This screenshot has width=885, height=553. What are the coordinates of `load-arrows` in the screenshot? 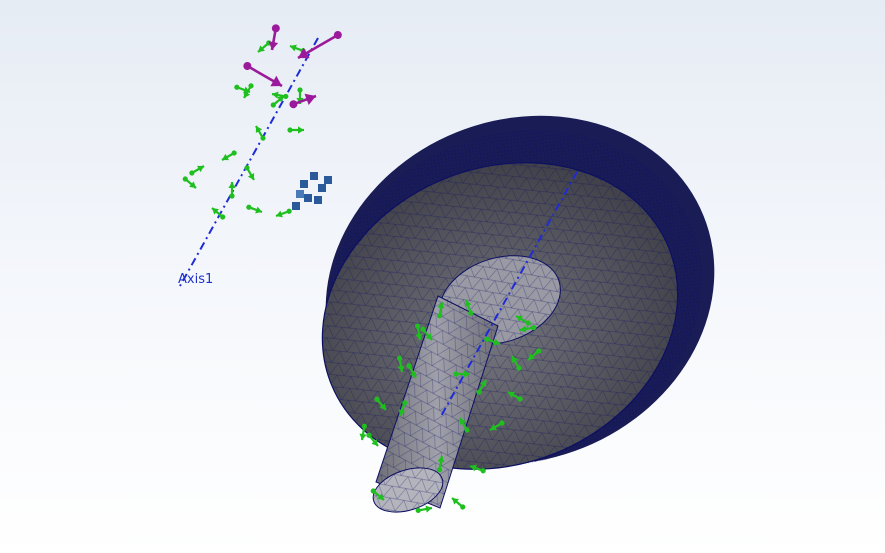 It's located at (292, 68).